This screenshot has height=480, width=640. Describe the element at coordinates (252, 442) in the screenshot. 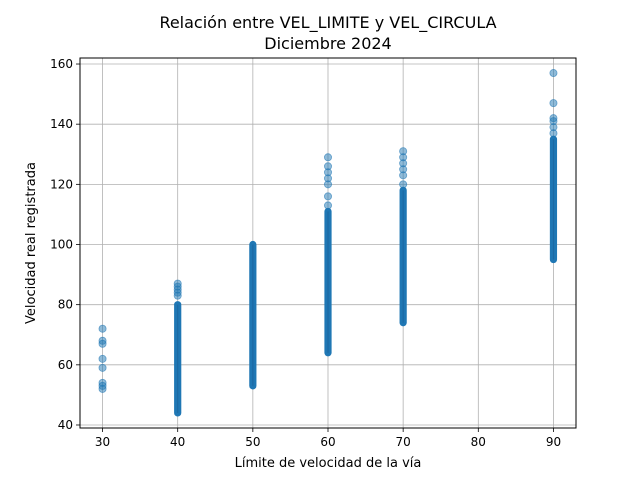

I see `x-tick-label: 50` at that location.